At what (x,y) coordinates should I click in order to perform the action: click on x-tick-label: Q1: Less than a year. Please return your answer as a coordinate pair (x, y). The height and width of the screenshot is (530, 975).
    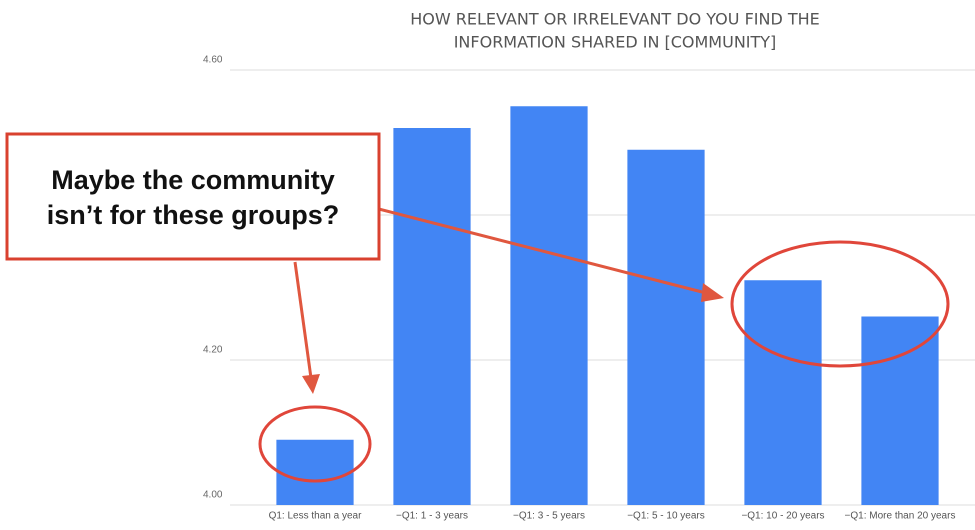
    Looking at the image, I should click on (316, 516).